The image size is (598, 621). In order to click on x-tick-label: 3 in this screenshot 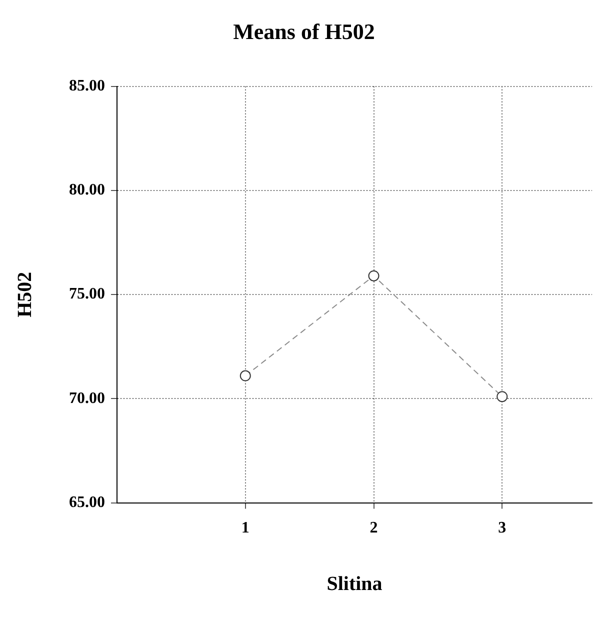, I will do `click(502, 528)`.